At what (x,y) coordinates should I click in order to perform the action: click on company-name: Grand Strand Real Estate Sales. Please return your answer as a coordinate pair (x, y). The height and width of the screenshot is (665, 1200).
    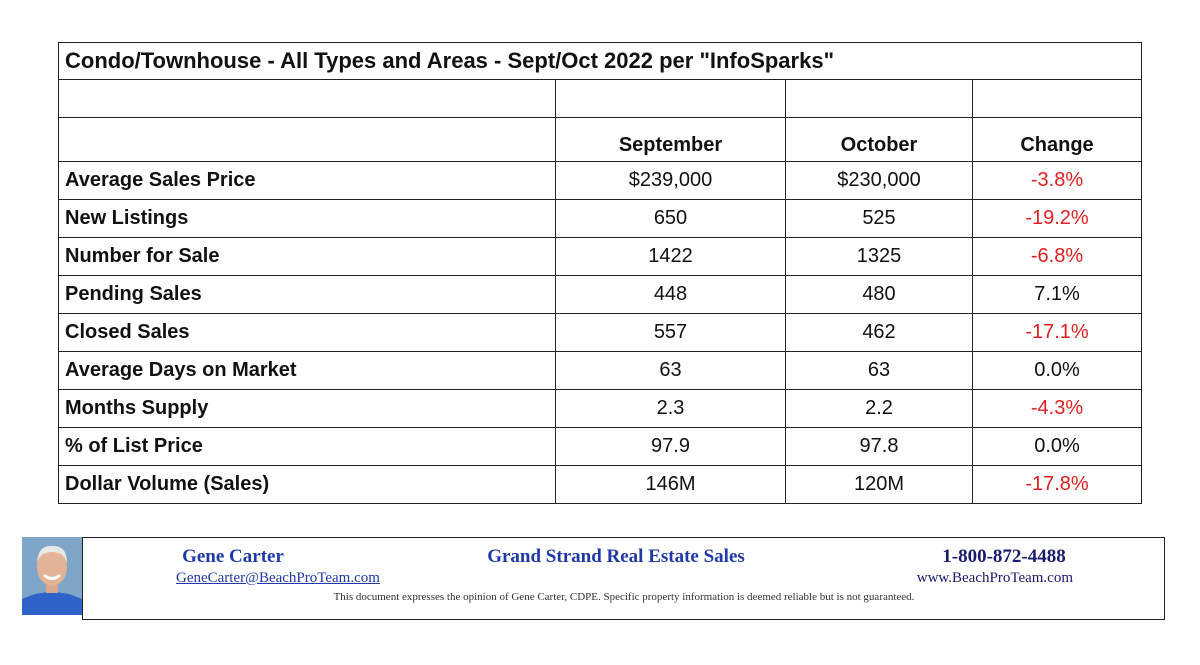
    Looking at the image, I should click on (616, 556).